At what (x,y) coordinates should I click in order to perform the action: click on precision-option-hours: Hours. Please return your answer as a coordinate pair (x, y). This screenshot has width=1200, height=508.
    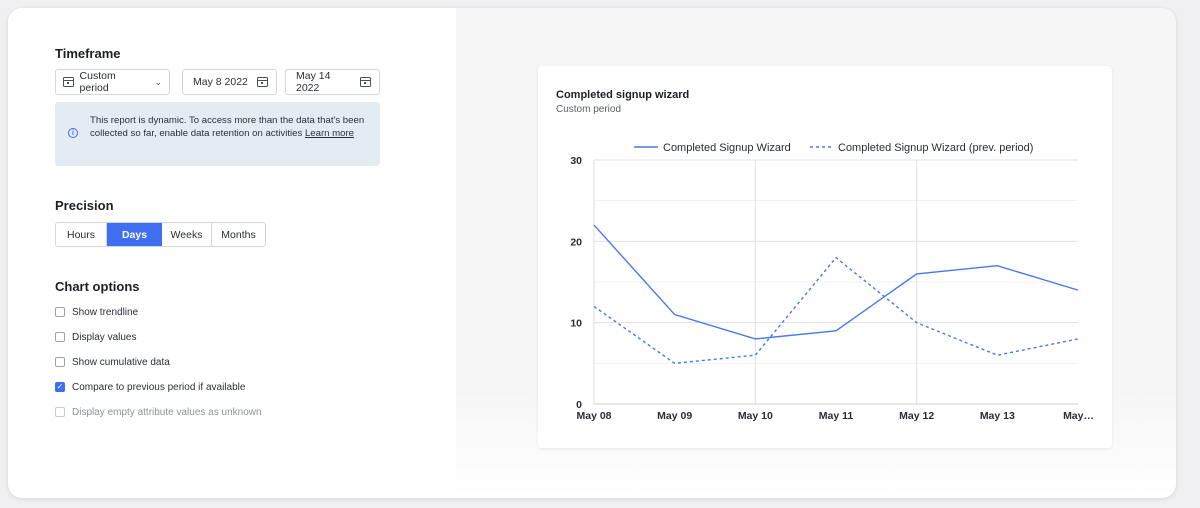
    Looking at the image, I should click on (81, 234).